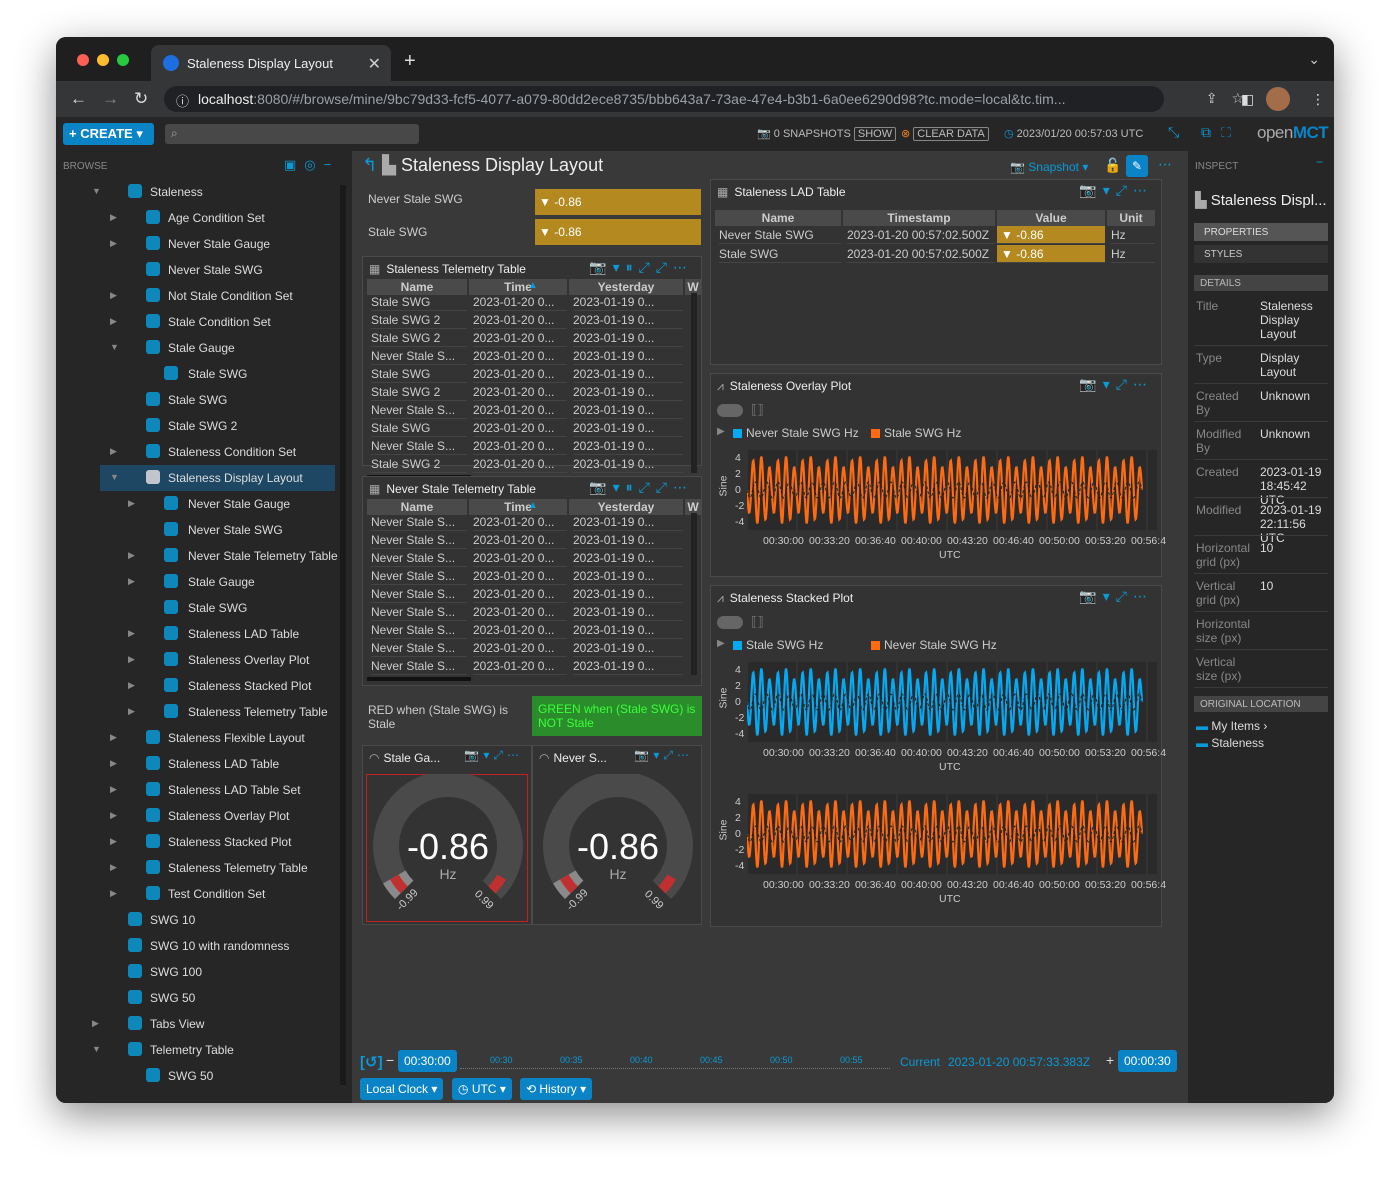  Describe the element at coordinates (183, 101) in the screenshot. I see `site-info-icon: ⓘ` at that location.